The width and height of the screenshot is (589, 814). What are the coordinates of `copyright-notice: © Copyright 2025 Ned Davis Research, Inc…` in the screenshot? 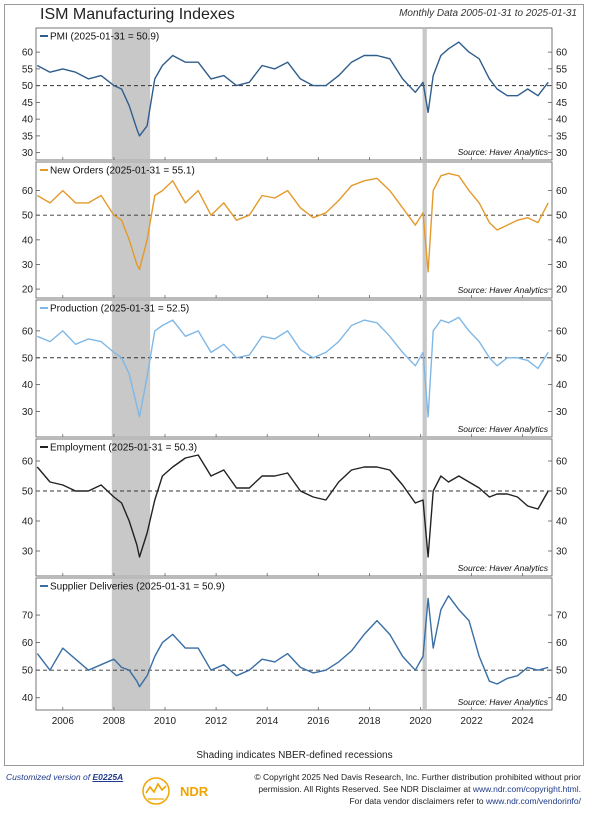 It's located at (391, 789).